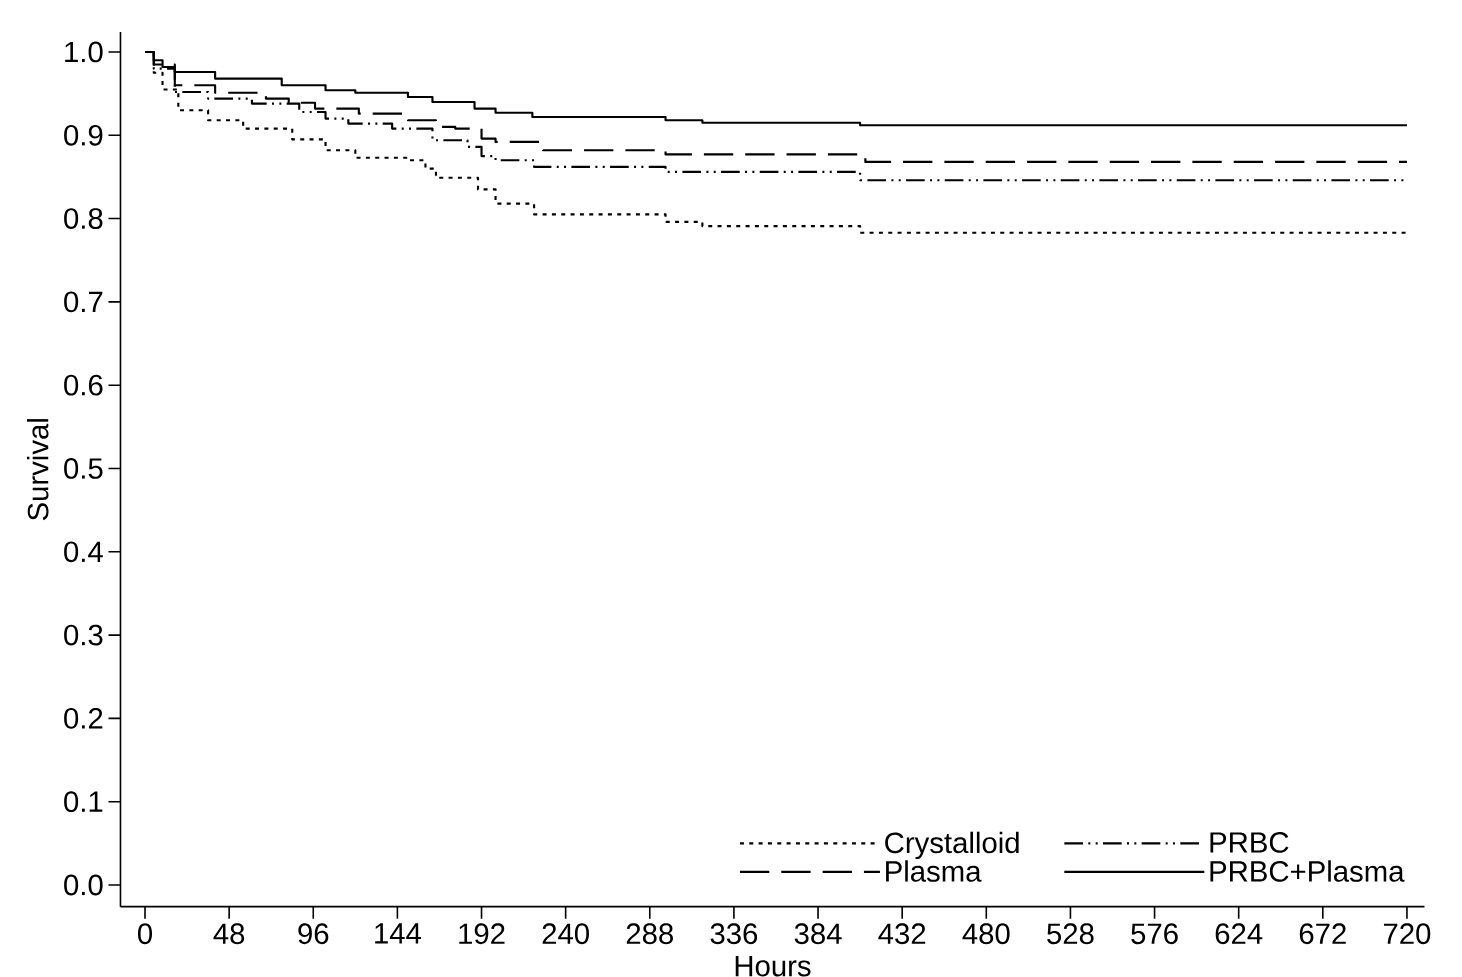  I want to click on x-tick-label: 288, so click(649, 934).